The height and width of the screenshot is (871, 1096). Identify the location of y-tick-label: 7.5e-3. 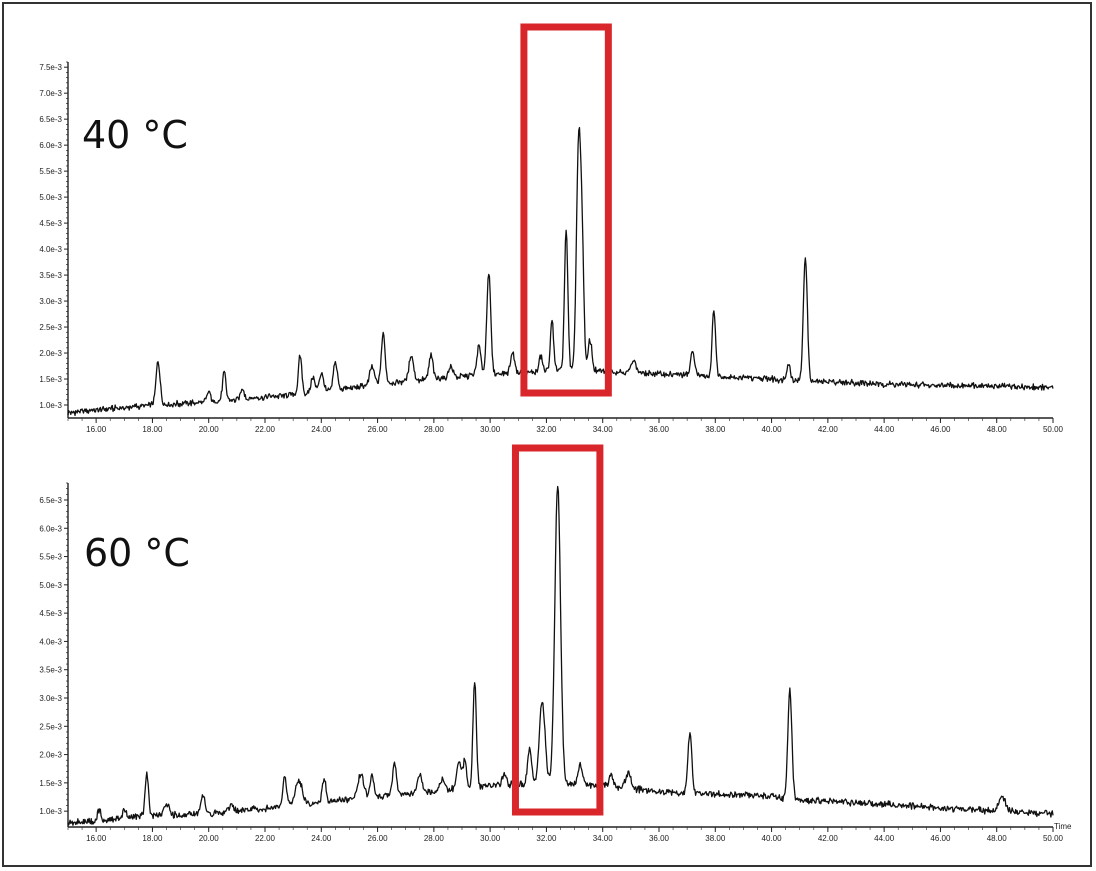
(50, 67).